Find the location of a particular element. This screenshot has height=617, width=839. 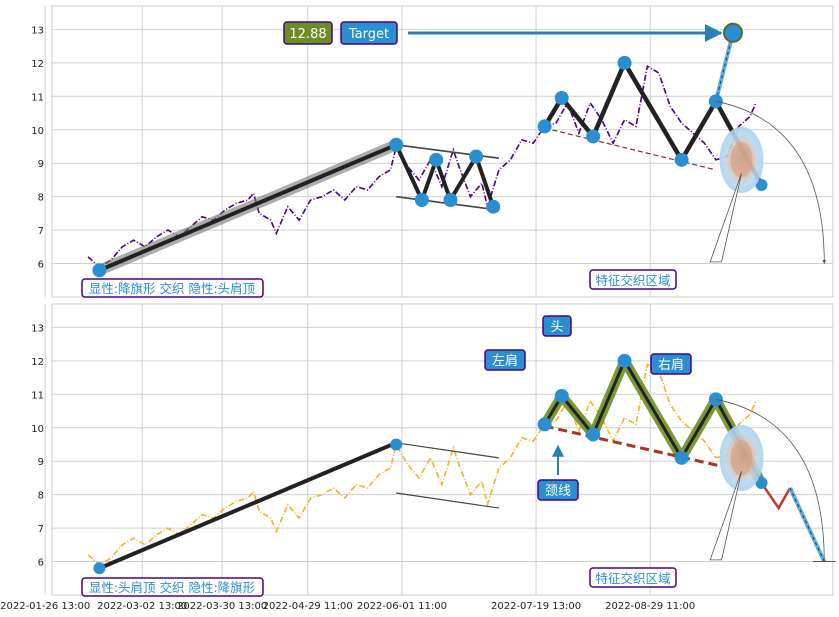

zone-label-top: 特征交织区域 is located at coordinates (632, 280).